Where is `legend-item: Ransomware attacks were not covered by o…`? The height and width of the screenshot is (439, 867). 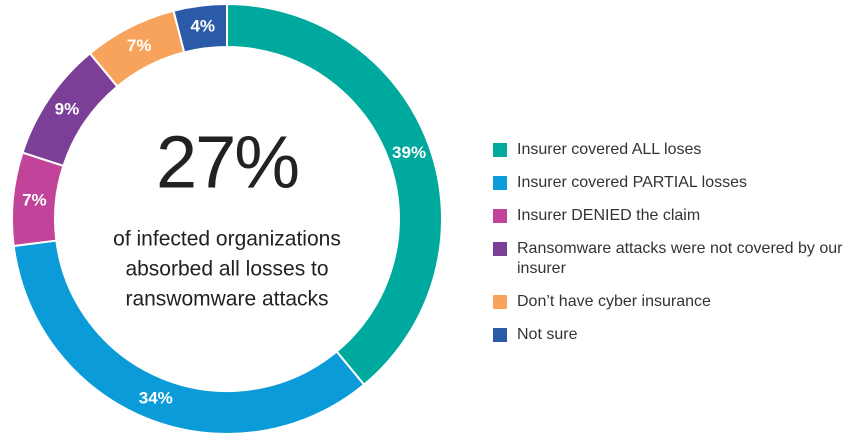
legend-item: Ransomware attacks were not covered by o… is located at coordinates (673, 259).